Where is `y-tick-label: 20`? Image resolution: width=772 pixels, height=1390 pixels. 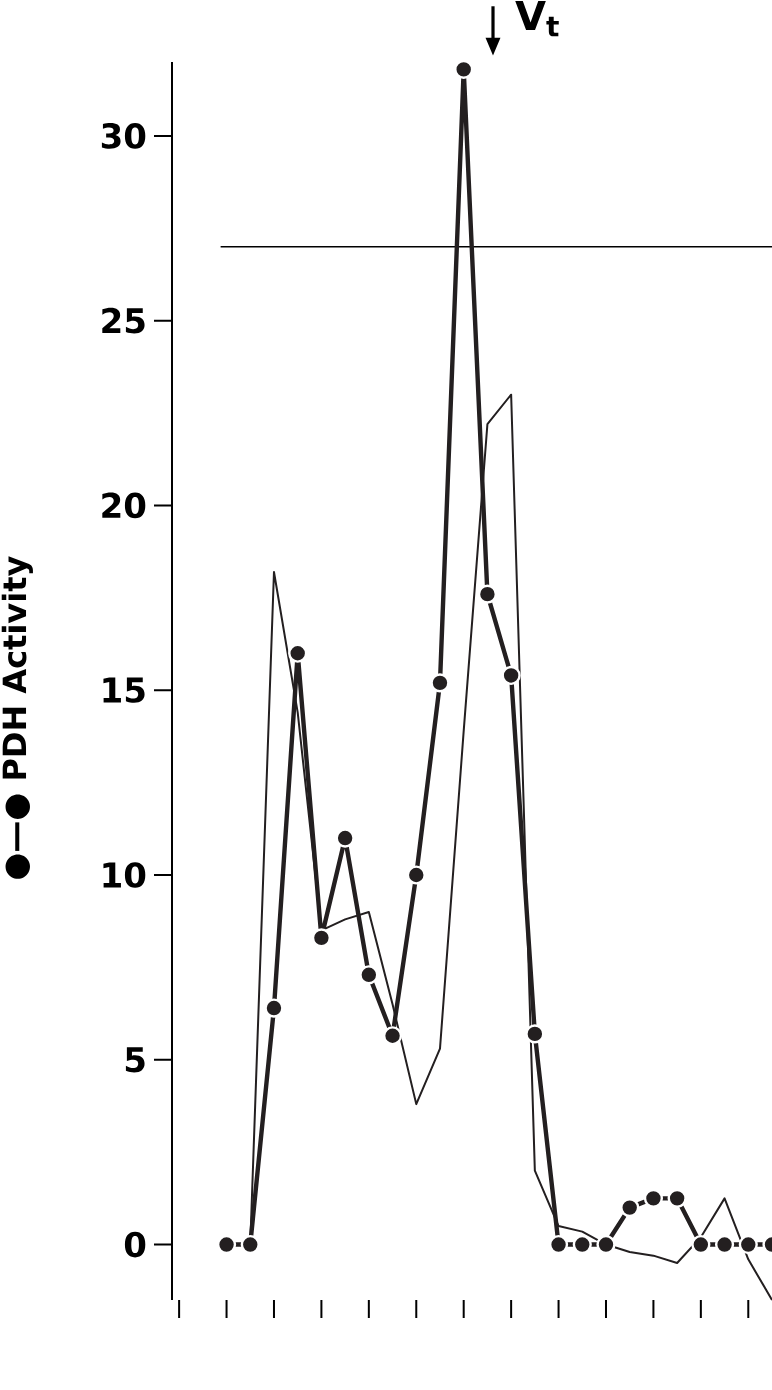 y-tick-label: 20 is located at coordinates (124, 505).